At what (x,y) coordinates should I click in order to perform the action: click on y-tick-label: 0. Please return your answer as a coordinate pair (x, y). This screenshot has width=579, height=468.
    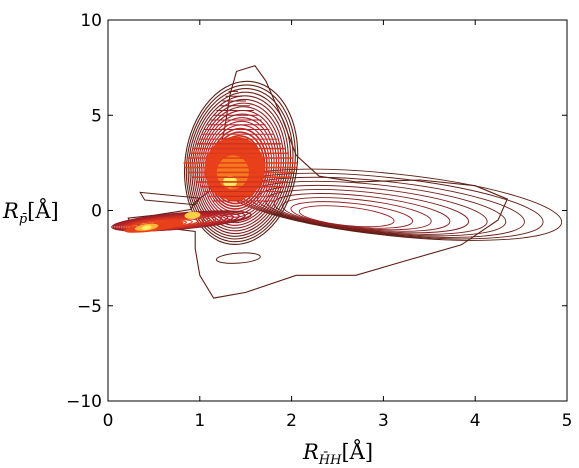
    Looking at the image, I should click on (96, 212).